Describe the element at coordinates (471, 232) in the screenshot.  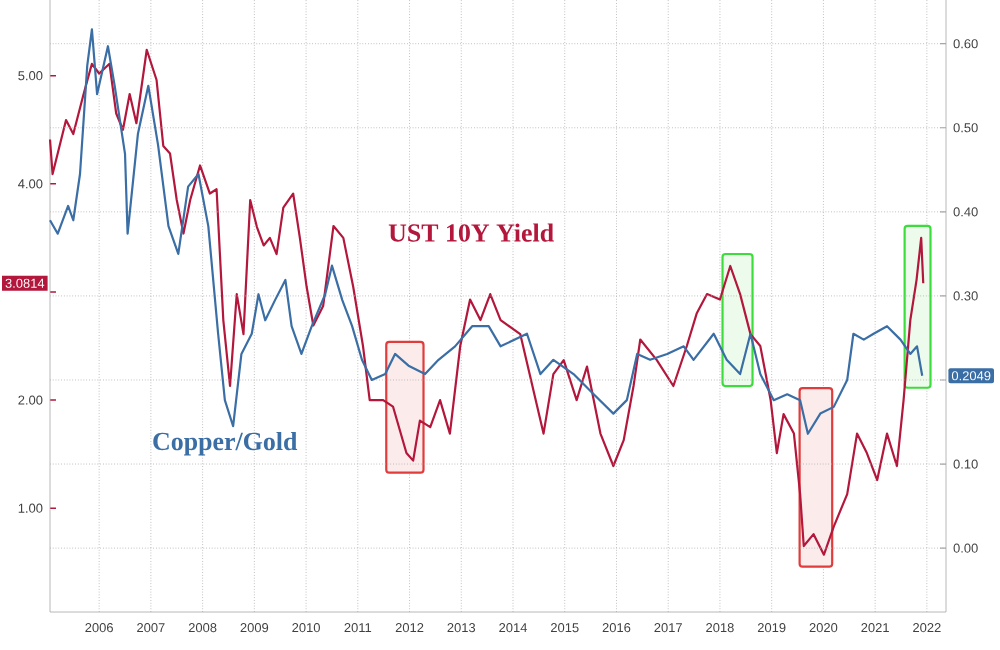
I see `series-label: UST 10Y Yield` at that location.